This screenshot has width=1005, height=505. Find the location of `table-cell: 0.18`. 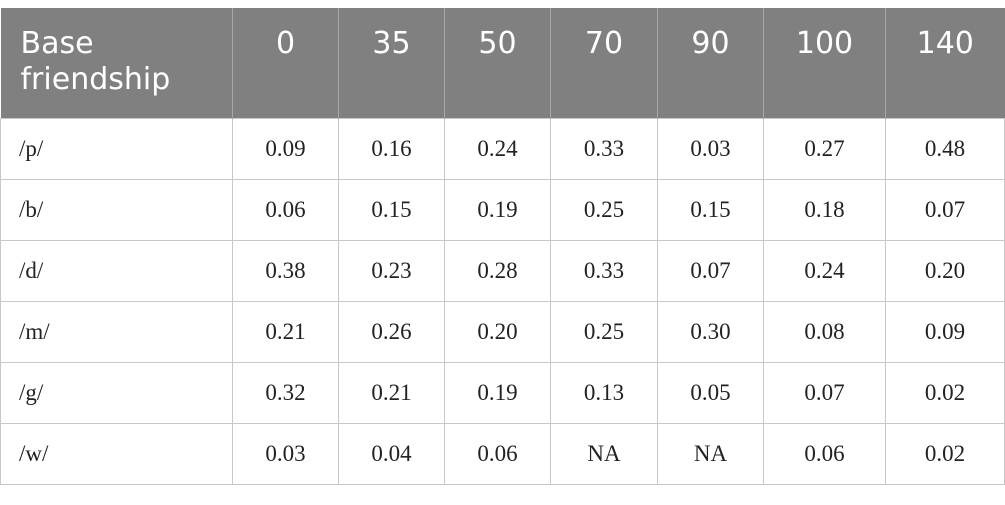

table-cell: 0.18 is located at coordinates (824, 210).